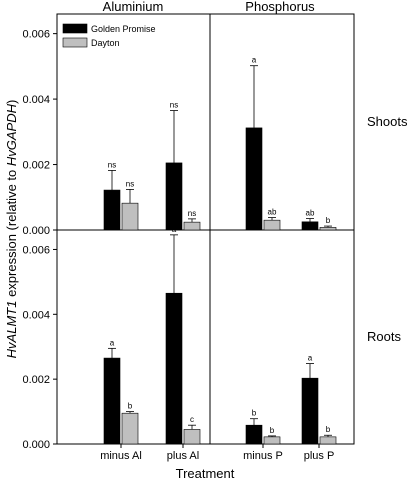  Describe the element at coordinates (254, 413) in the screenshot. I see `significance-label-roots-golden-promise-minus-p: b` at that location.